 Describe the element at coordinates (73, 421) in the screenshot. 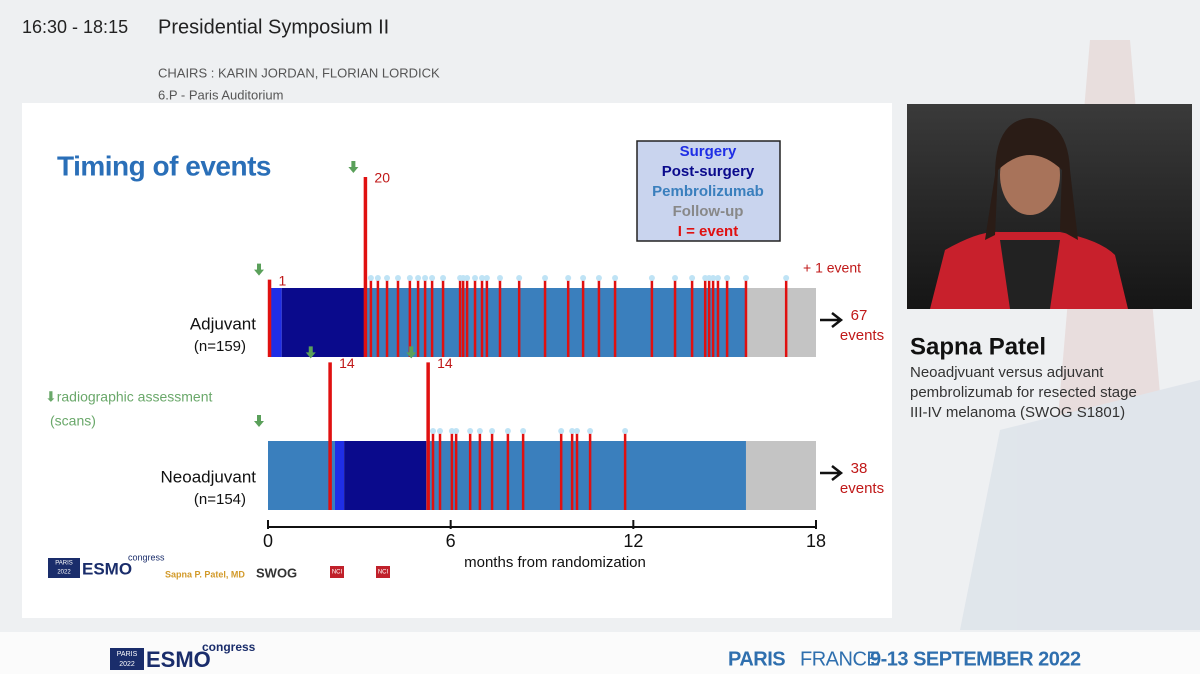

I see `scan-note: (scans)` at that location.